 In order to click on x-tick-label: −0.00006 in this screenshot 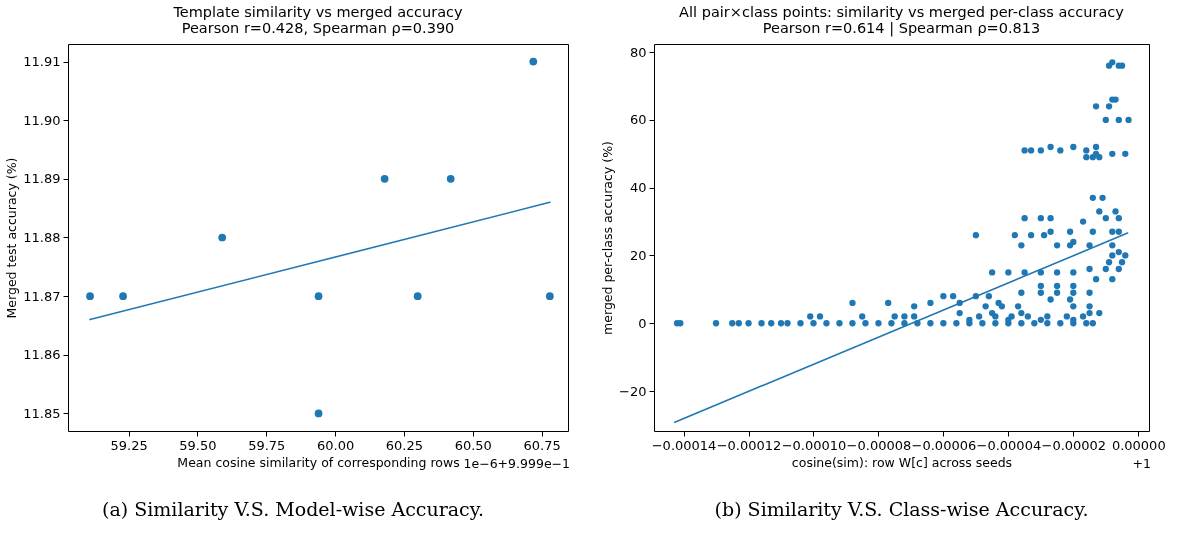, I will do `click(944, 445)`.